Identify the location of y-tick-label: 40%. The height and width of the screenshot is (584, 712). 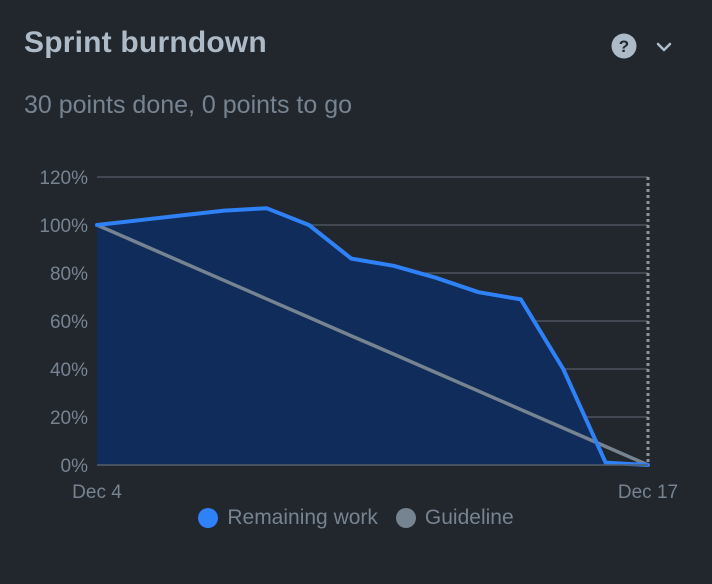
(69, 370).